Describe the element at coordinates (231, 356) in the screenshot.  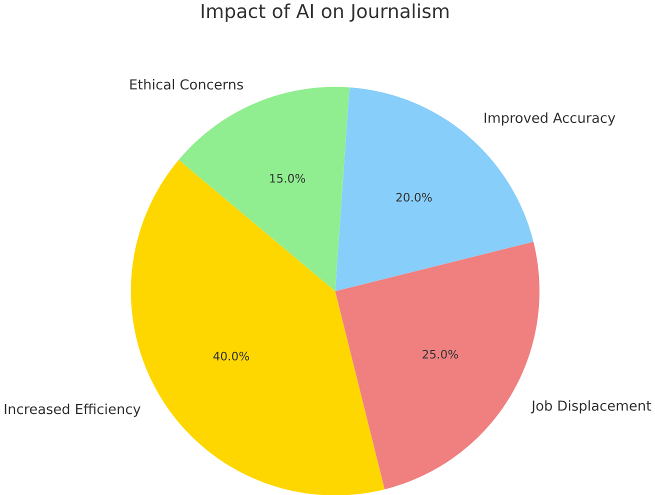
I see `data-label: 40.0%` at that location.